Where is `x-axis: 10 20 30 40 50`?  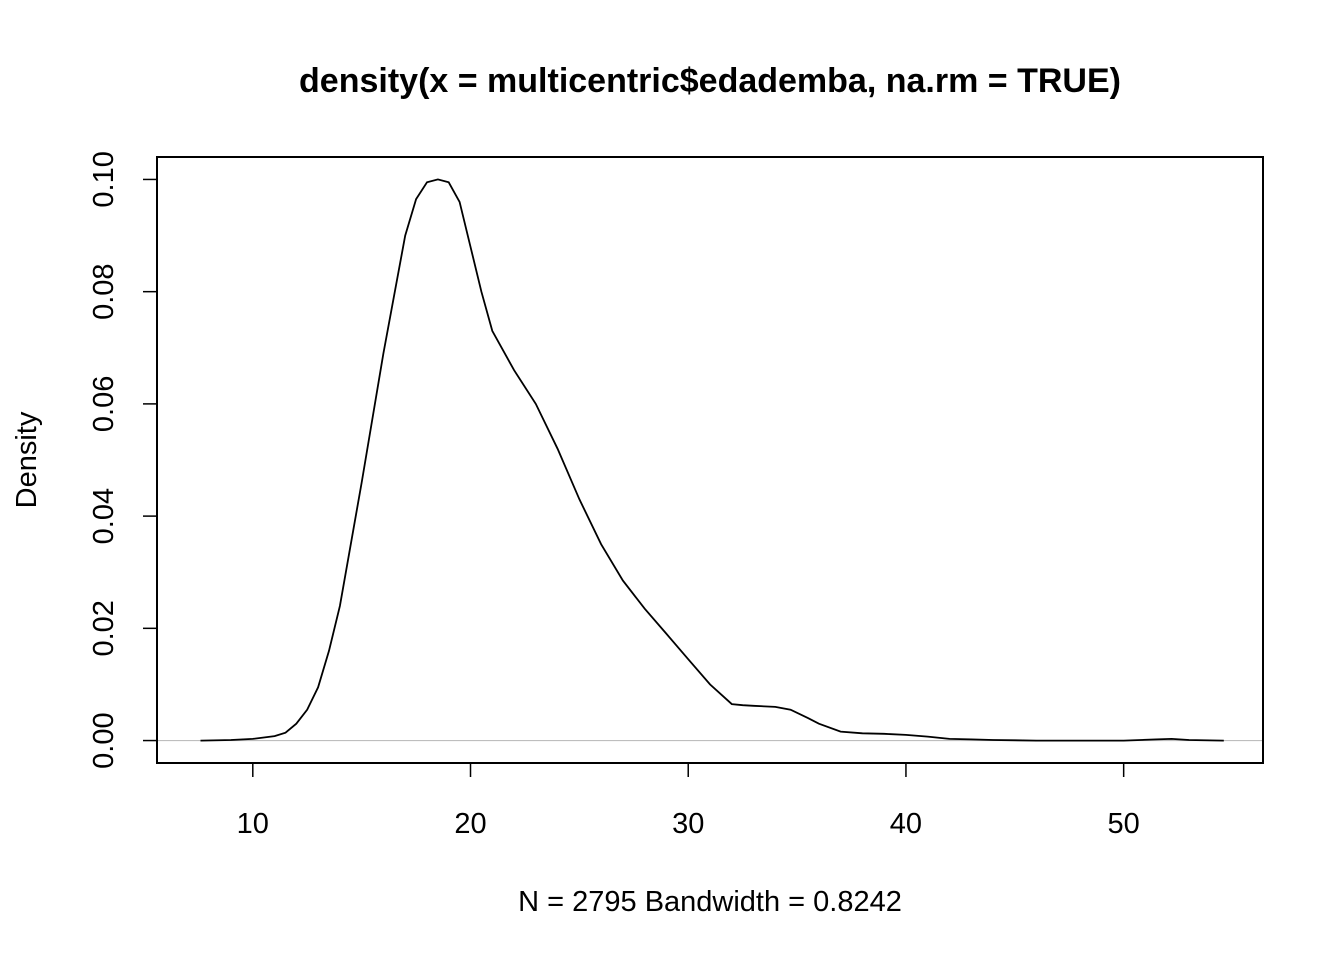
x-axis: 10 20 30 40 50 is located at coordinates (688, 801).